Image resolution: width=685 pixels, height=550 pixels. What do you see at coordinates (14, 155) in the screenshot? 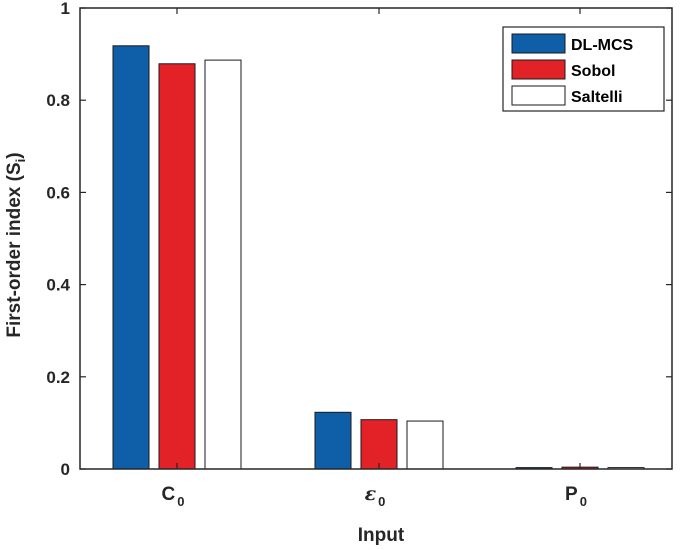
I see `y-axis-label-close: )` at bounding box center [14, 155].